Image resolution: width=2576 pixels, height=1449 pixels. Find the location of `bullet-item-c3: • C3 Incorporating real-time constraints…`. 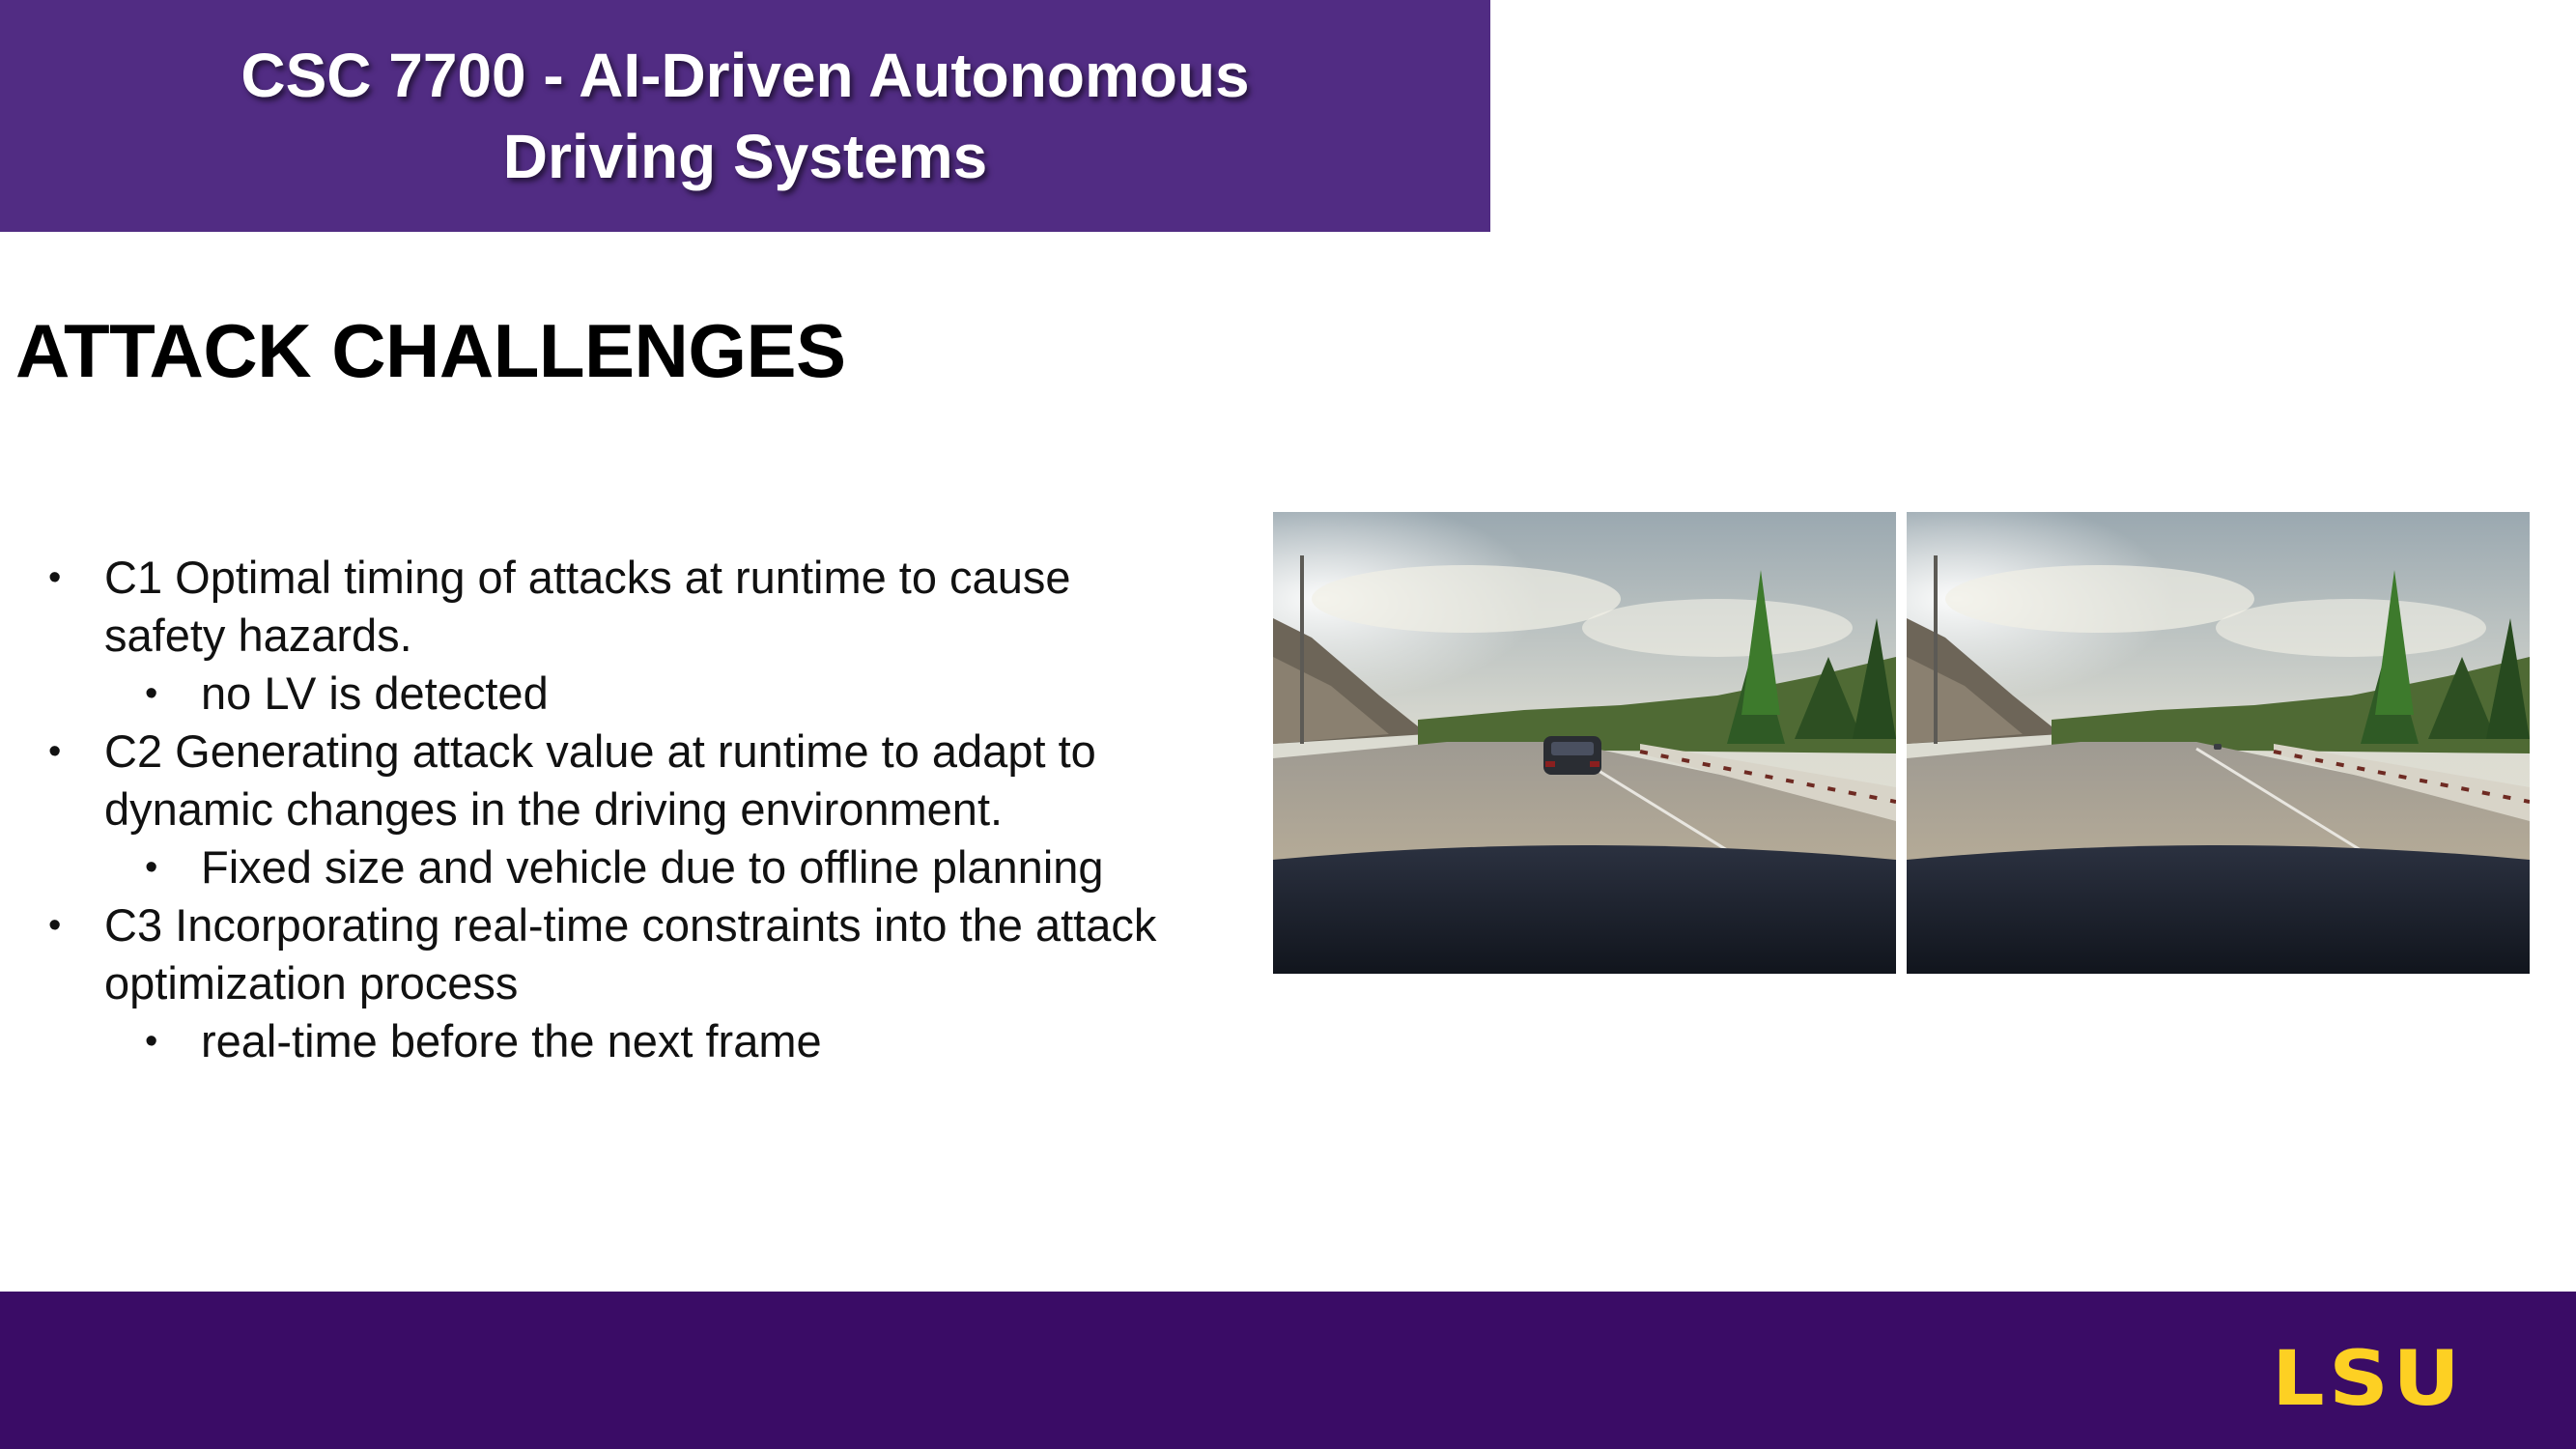

bullet-item-c3: • C3 Incorporating real-time constraints… is located at coordinates (647, 954).